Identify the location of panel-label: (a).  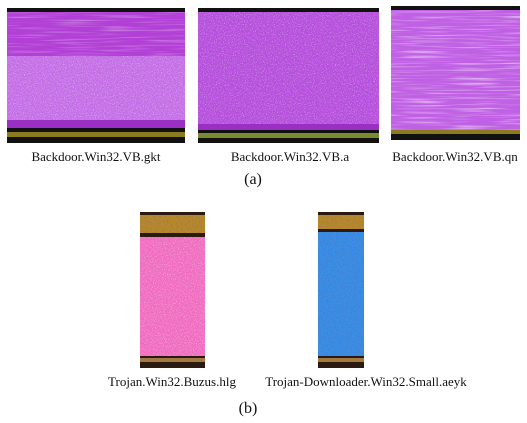
(253, 179).